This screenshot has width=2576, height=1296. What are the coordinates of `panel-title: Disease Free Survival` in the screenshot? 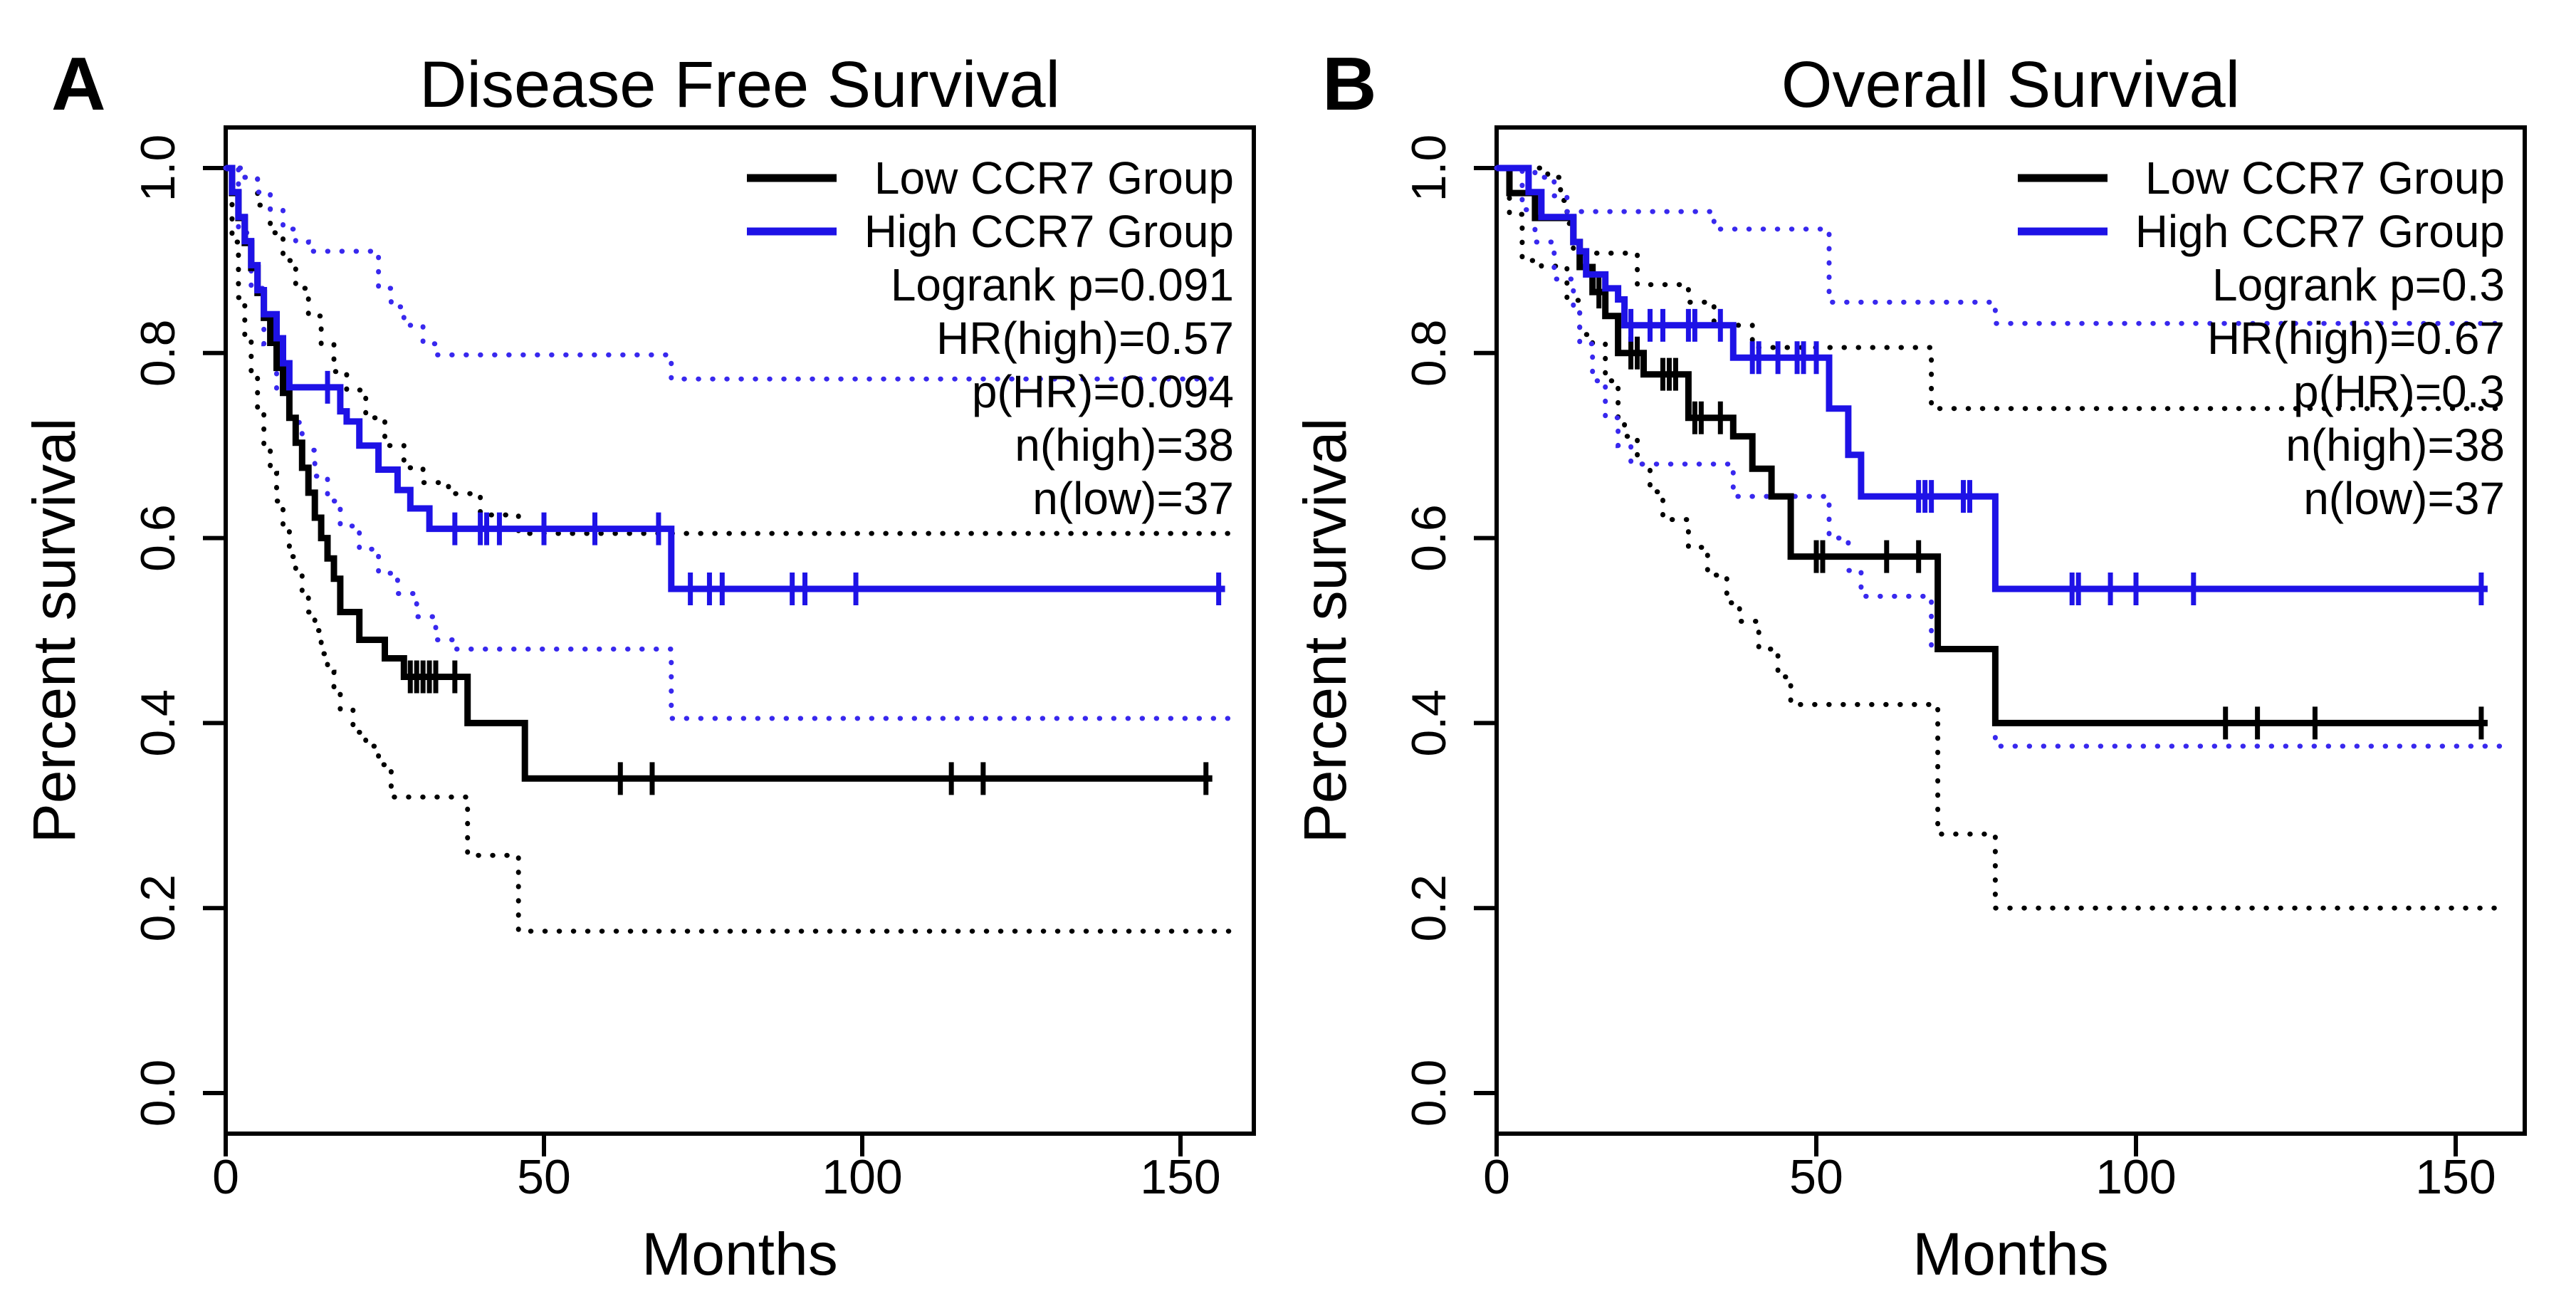 It's located at (739, 84).